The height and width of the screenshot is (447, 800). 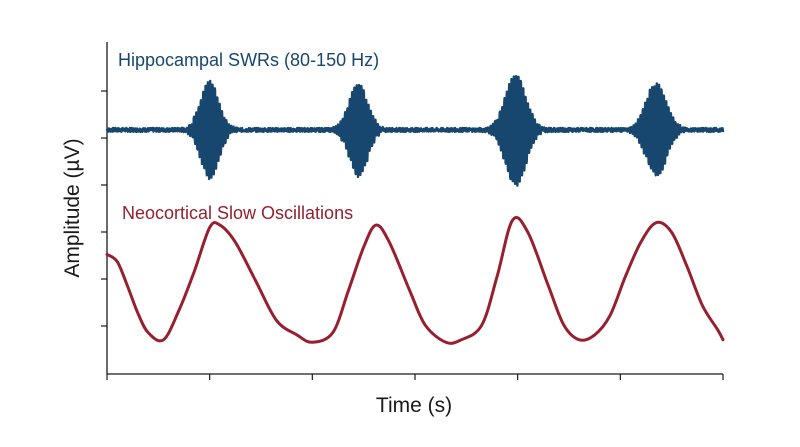 What do you see at coordinates (72, 207) in the screenshot?
I see `y-axis-label: Amplitude (µV)` at bounding box center [72, 207].